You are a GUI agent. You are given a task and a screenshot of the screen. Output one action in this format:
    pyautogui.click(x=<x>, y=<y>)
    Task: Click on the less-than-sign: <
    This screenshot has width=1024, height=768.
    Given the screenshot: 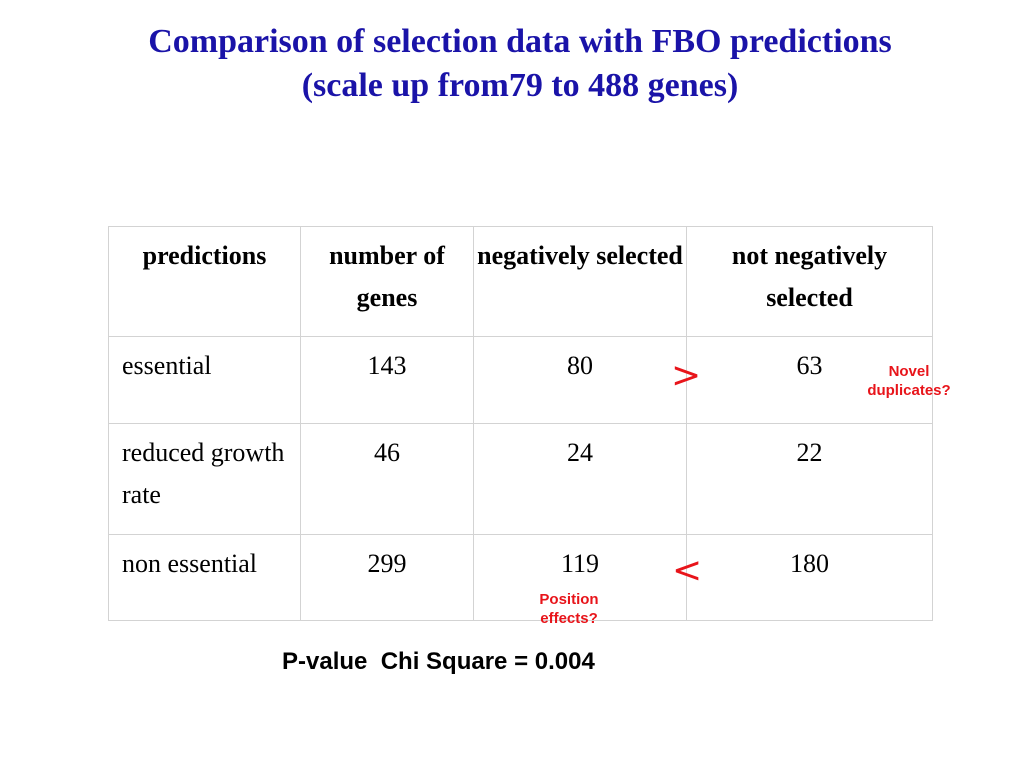 What is the action you would take?
    pyautogui.click(x=687, y=570)
    